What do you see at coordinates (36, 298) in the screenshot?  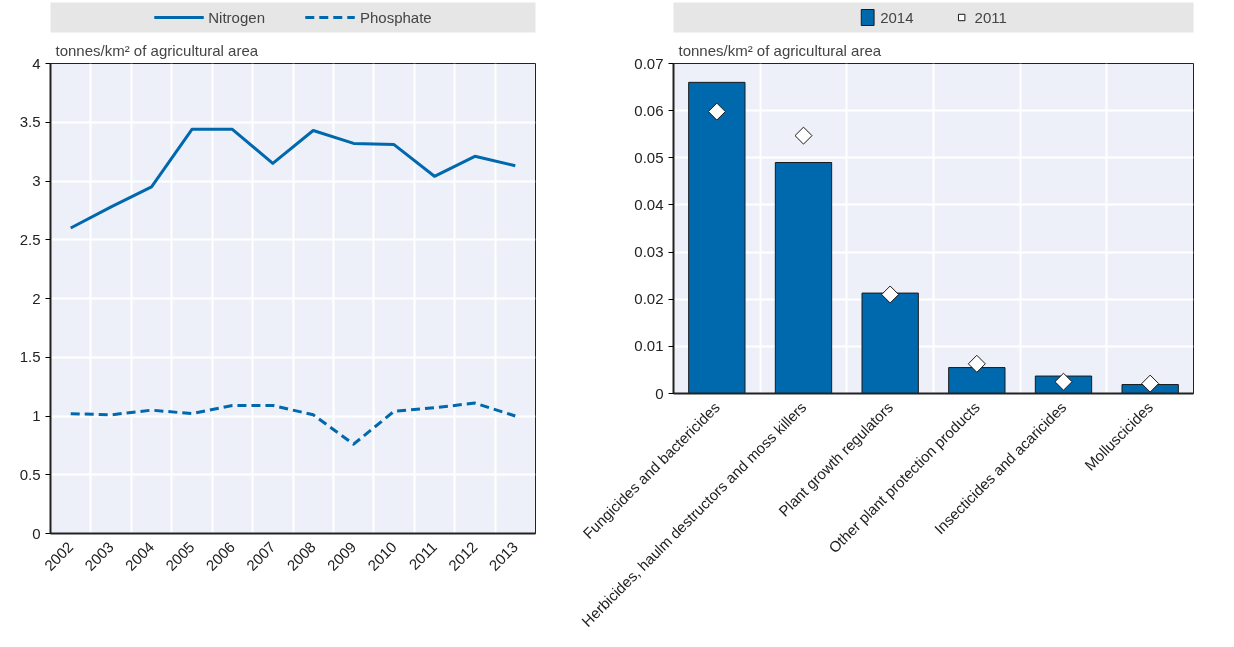 I see `y-tick-label: 2` at bounding box center [36, 298].